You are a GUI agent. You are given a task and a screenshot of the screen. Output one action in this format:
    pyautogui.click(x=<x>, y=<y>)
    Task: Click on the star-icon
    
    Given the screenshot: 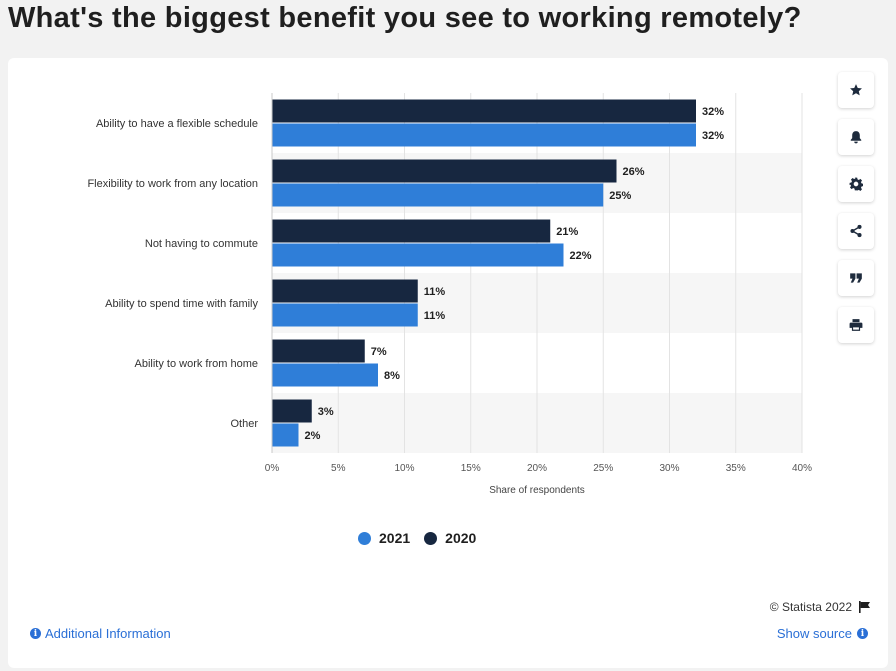 What is the action you would take?
    pyautogui.click(x=856, y=90)
    